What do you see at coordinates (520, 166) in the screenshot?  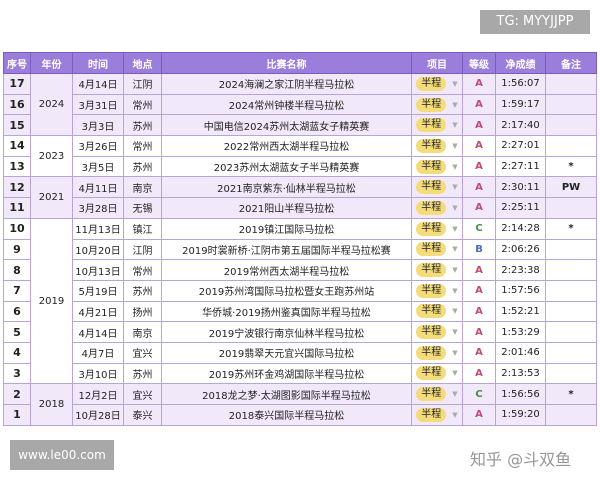 I see `net-time-cell: 2:27:11` at bounding box center [520, 166].